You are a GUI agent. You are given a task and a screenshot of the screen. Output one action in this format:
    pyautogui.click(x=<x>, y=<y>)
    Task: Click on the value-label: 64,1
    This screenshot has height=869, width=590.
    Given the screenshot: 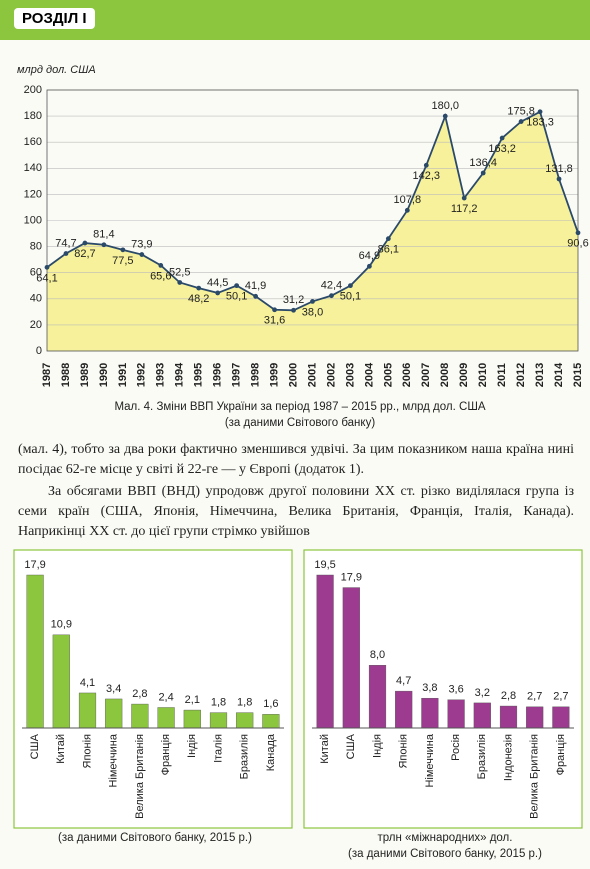 What is the action you would take?
    pyautogui.click(x=46, y=278)
    